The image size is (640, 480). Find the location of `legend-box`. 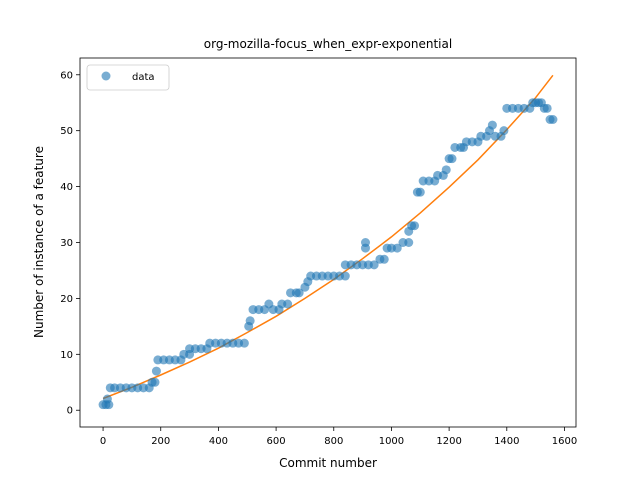

legend-box is located at coordinates (128, 77).